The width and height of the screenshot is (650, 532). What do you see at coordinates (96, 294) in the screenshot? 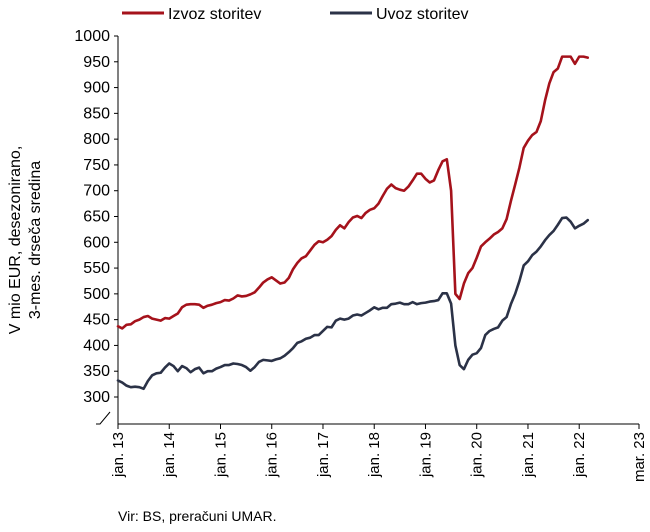
I see `y-tick-label: 500` at bounding box center [96, 294].